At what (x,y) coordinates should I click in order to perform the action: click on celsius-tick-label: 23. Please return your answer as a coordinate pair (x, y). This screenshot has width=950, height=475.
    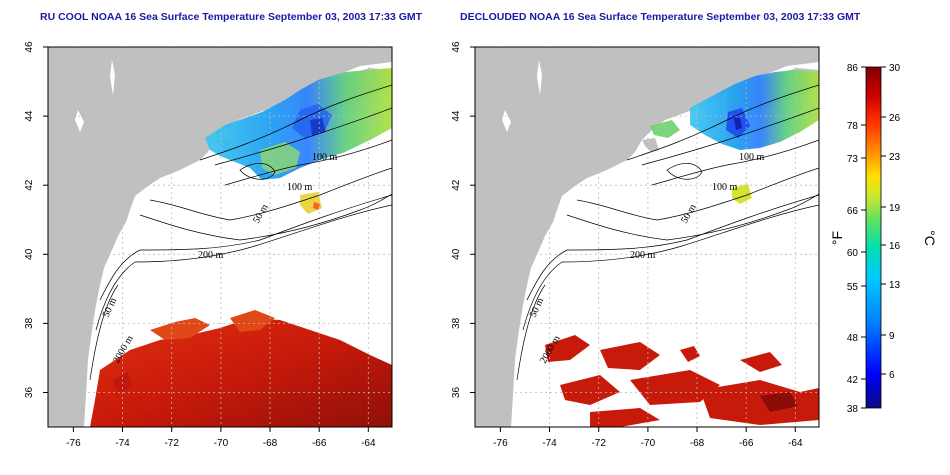
    Looking at the image, I should click on (895, 157).